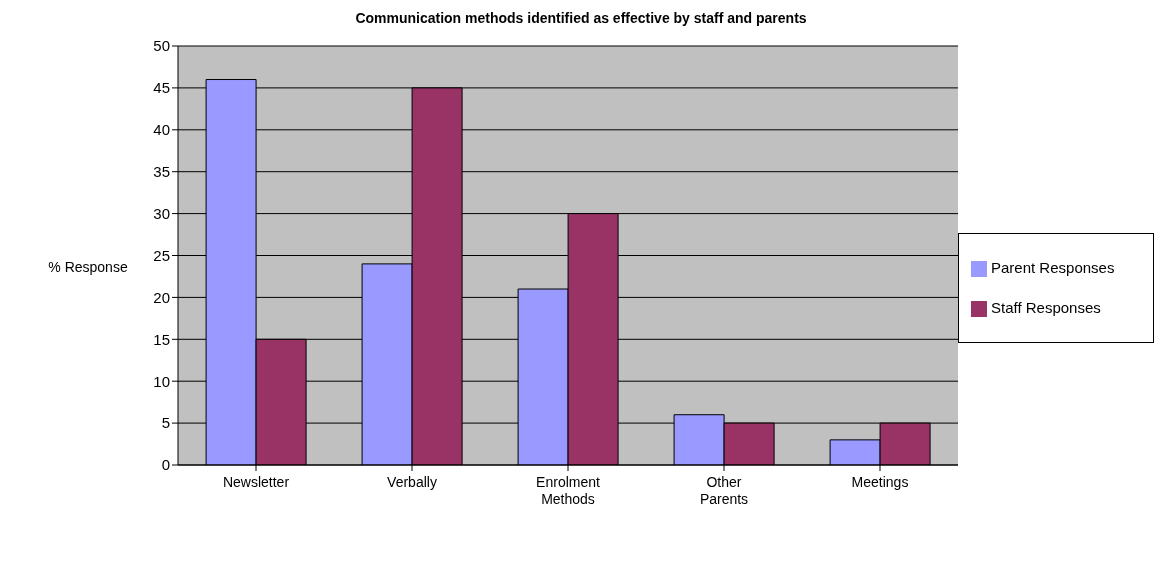 Image resolution: width=1162 pixels, height=575 pixels. Describe the element at coordinates (161, 297) in the screenshot. I see `y-tick-label: 20` at that location.